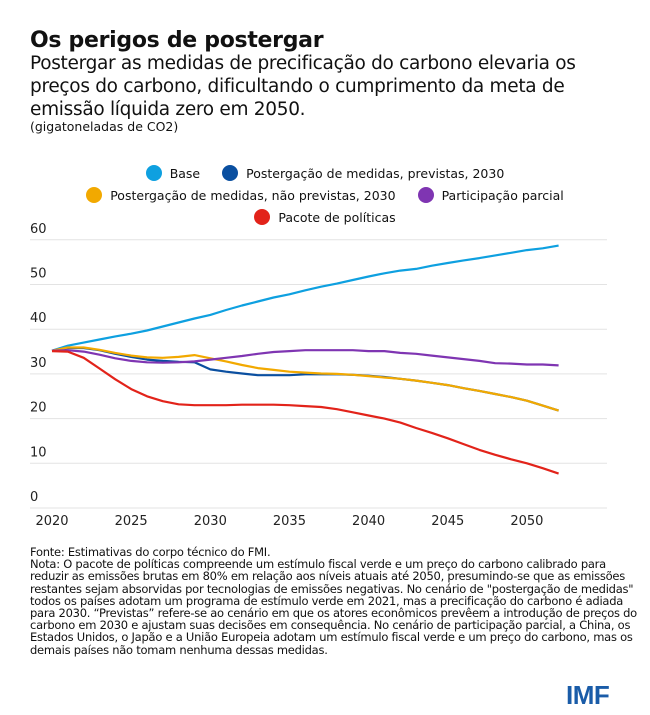 This screenshot has width=650, height=715. Describe the element at coordinates (337, 217) in the screenshot. I see `legend-label: Pacote de políticas` at that location.